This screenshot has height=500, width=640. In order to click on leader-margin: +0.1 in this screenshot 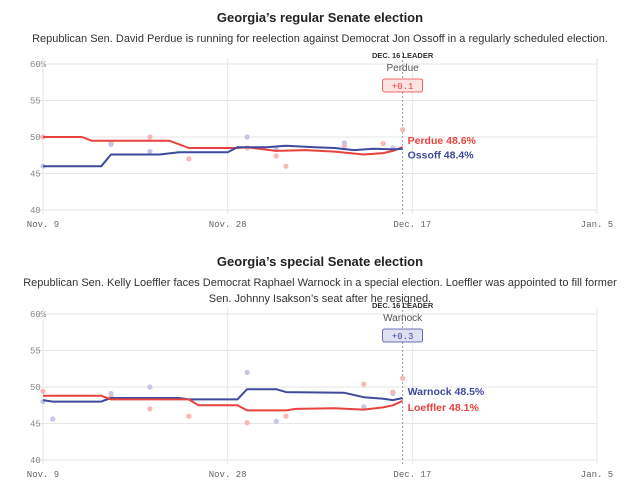, I will do `click(403, 87)`.